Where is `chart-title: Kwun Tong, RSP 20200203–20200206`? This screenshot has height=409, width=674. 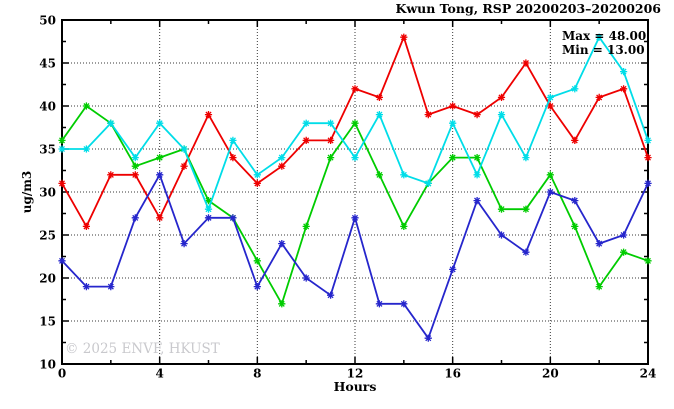
chart-title: Kwun Tong, RSP 20200203–20200206 is located at coordinates (529, 8).